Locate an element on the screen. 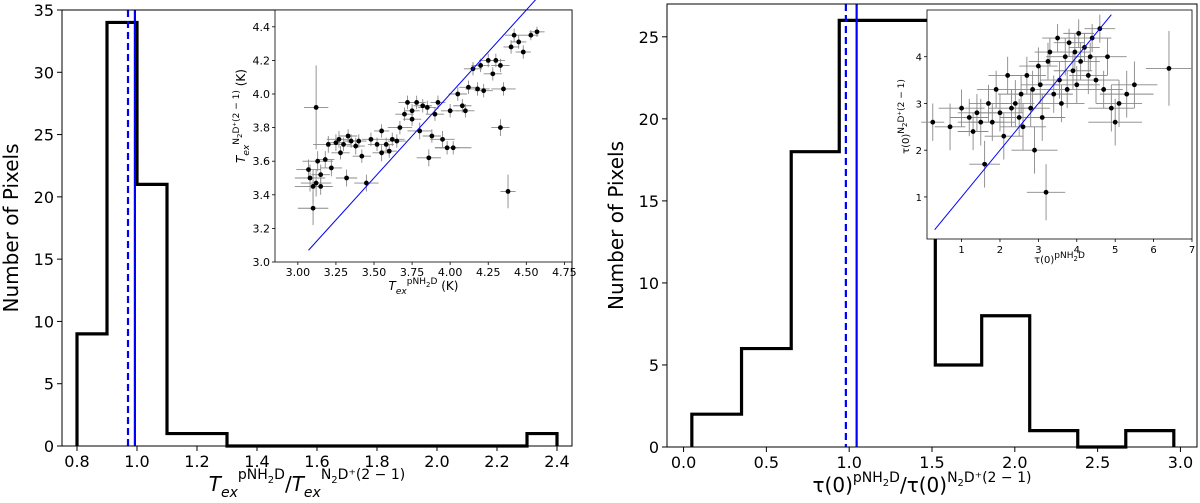 The height and width of the screenshot is (503, 1200). inset-x-axis-label: TexpNH2D (K) is located at coordinates (424, 287).